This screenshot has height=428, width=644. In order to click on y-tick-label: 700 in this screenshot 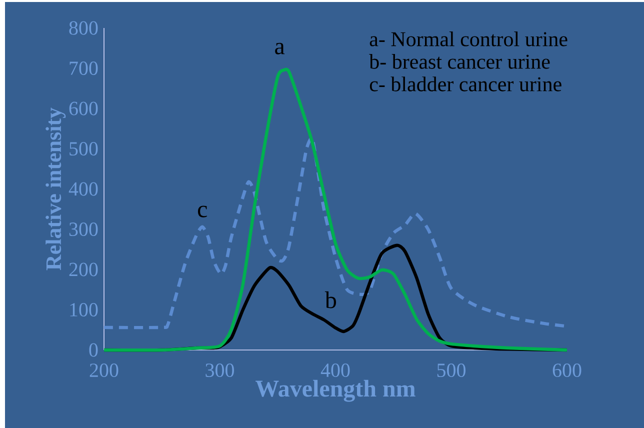, I will do `click(84, 69)`.